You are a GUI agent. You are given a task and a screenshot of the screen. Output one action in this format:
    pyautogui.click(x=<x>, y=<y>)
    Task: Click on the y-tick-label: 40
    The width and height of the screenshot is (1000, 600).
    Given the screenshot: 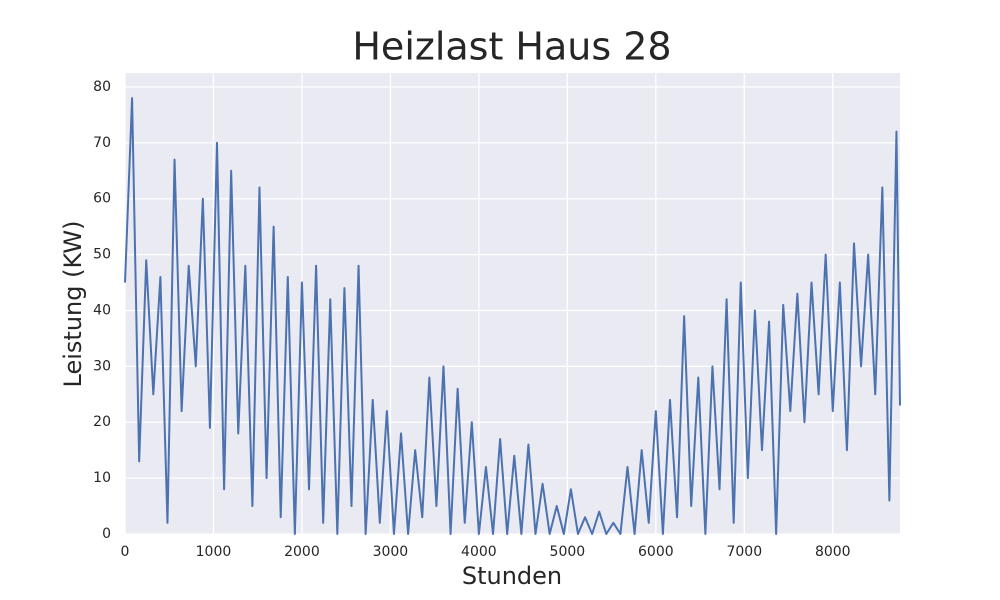 What is the action you would take?
    pyautogui.click(x=102, y=310)
    